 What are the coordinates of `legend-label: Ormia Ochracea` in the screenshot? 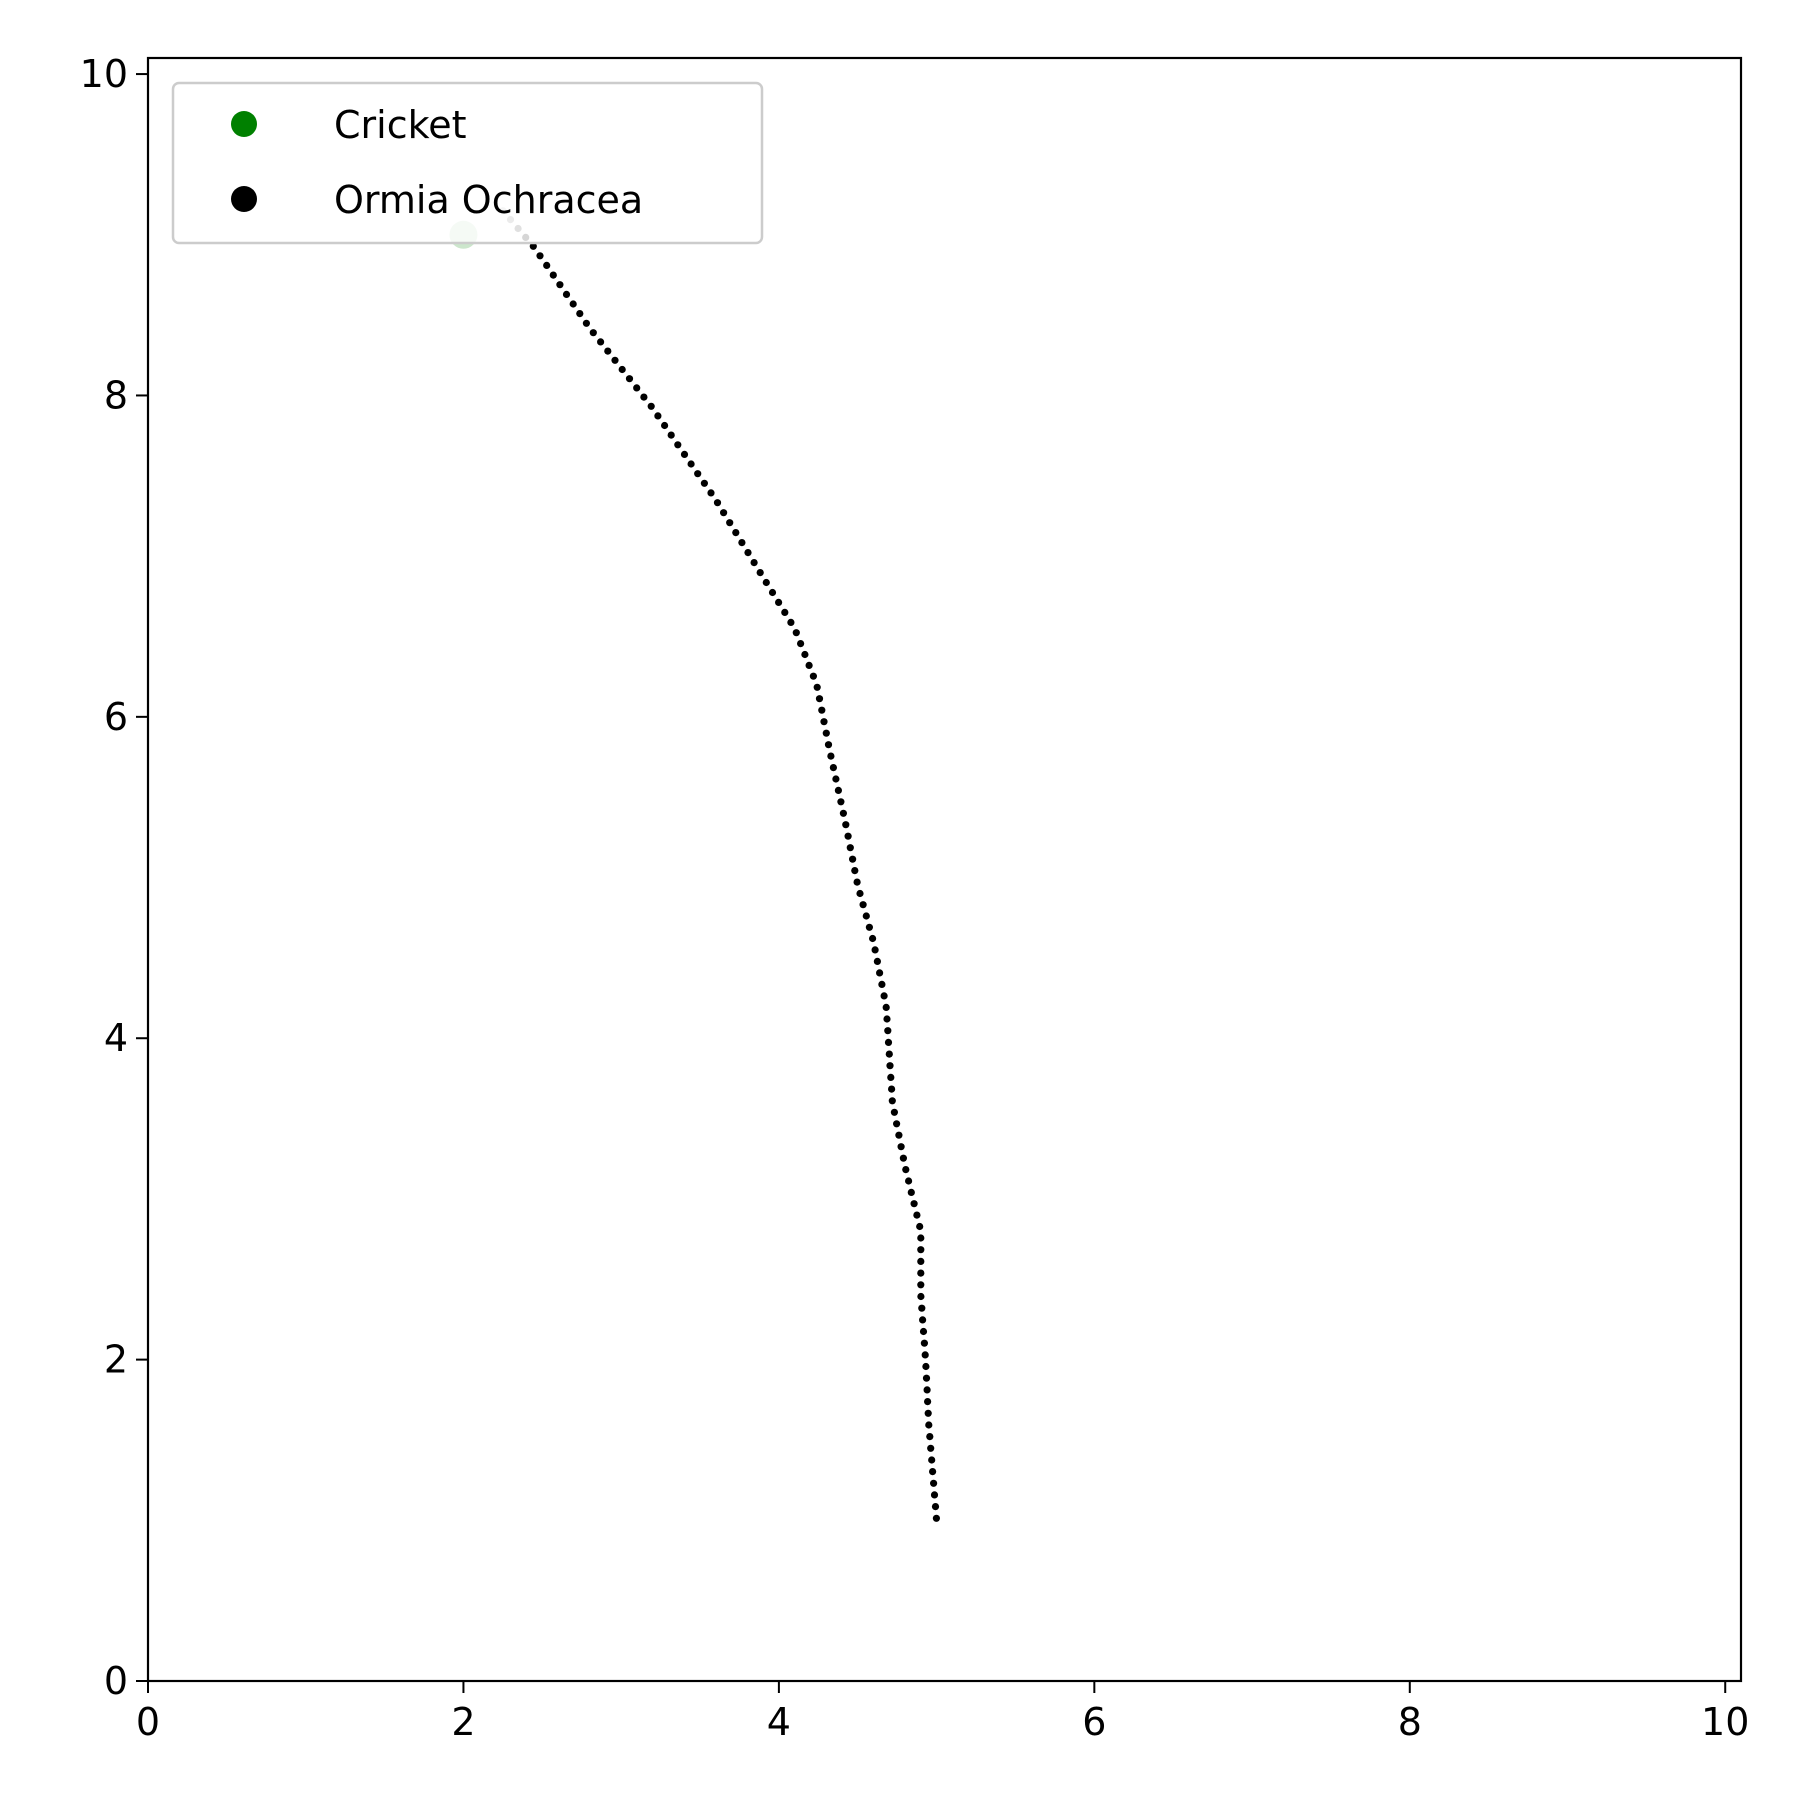 It's located at (488, 200).